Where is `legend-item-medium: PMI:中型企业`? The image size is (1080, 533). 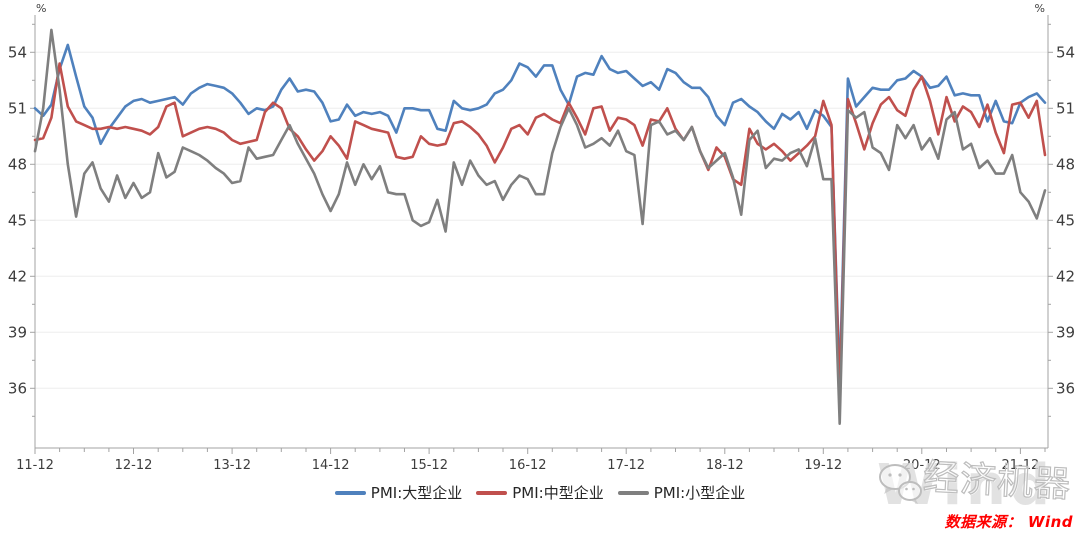 legend-item-medium: PMI:中型企业 is located at coordinates (540, 492).